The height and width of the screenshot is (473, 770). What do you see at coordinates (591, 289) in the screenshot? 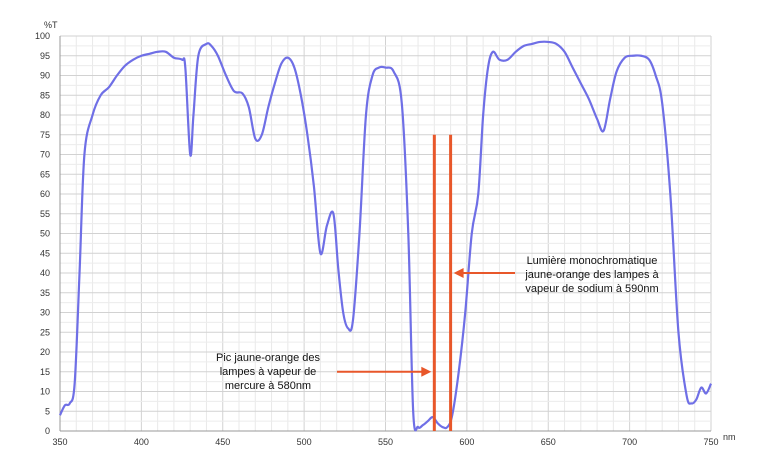
I see `sodium-annotation-line: vapeur de sodium à 590nm` at bounding box center [591, 289].